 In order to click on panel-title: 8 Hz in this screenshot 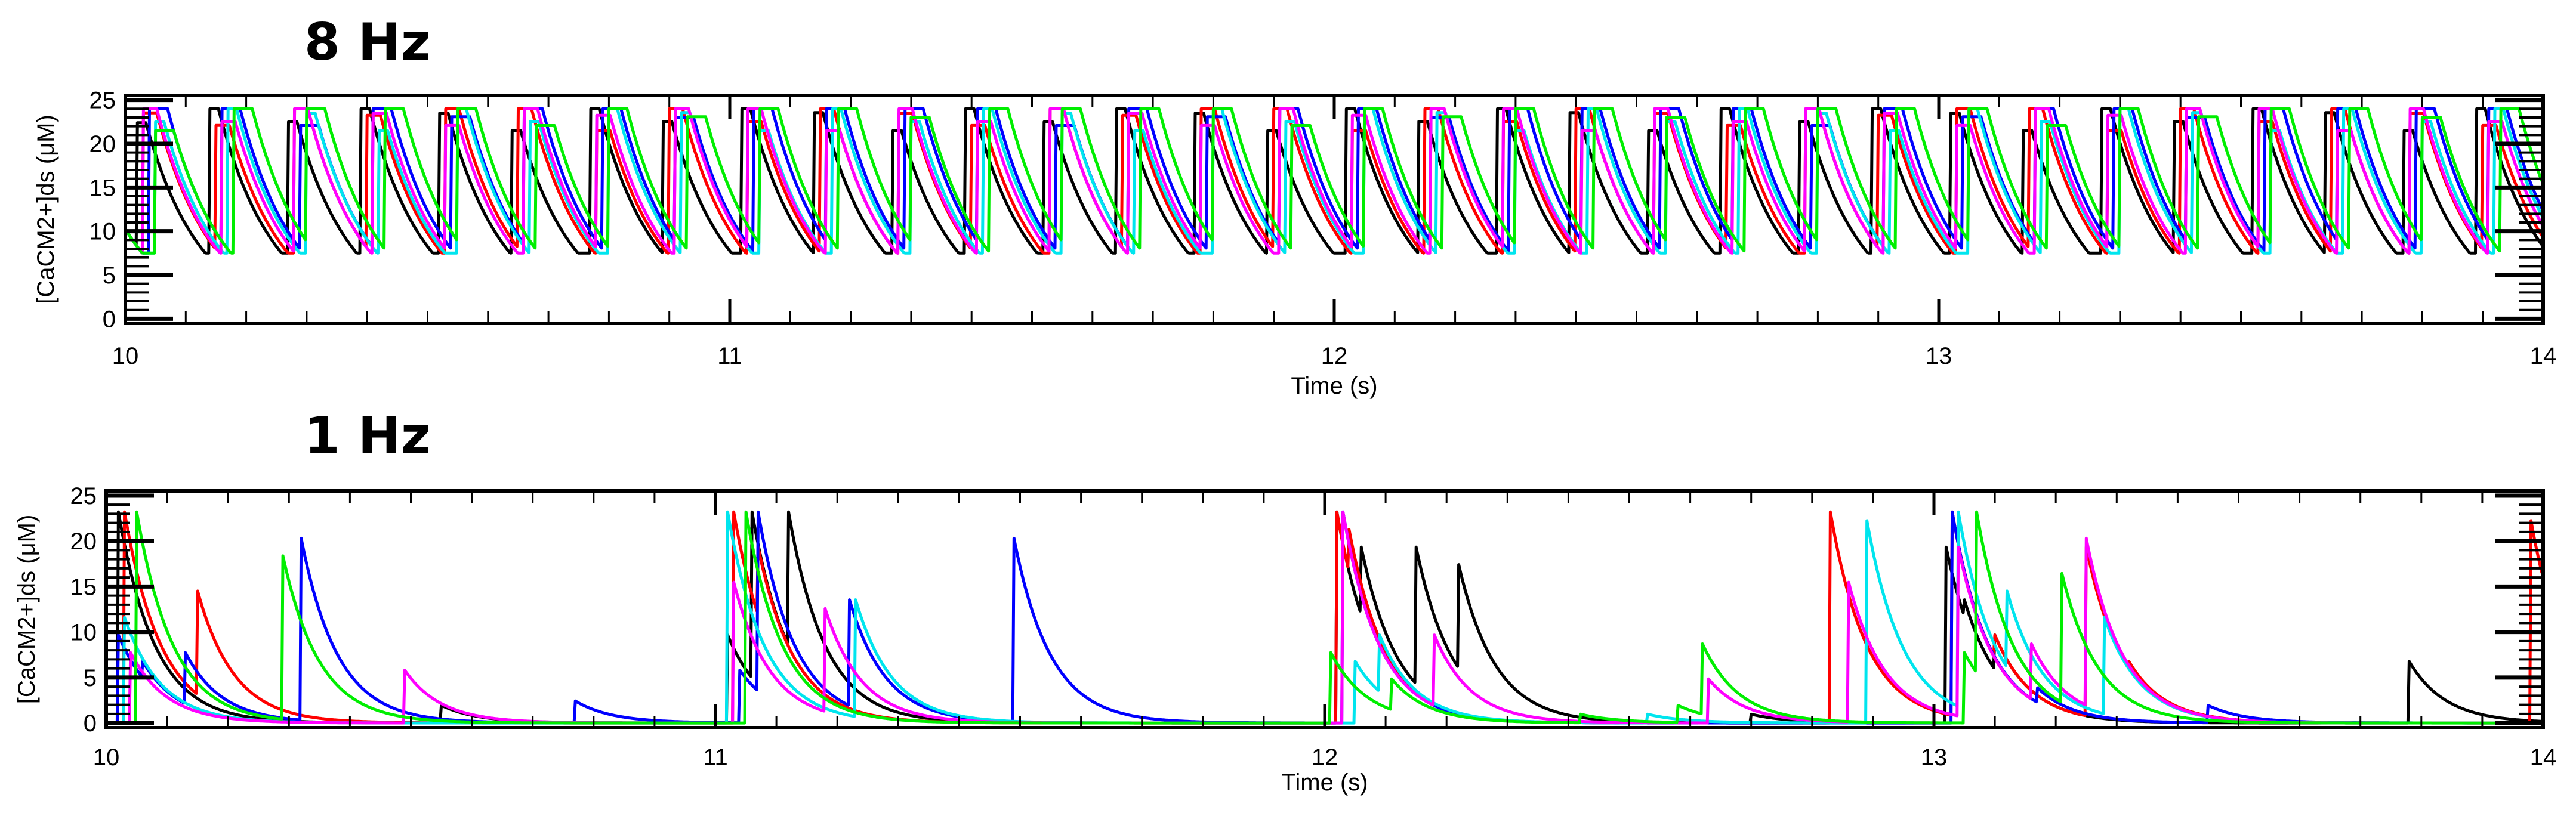, I will do `click(367, 42)`.